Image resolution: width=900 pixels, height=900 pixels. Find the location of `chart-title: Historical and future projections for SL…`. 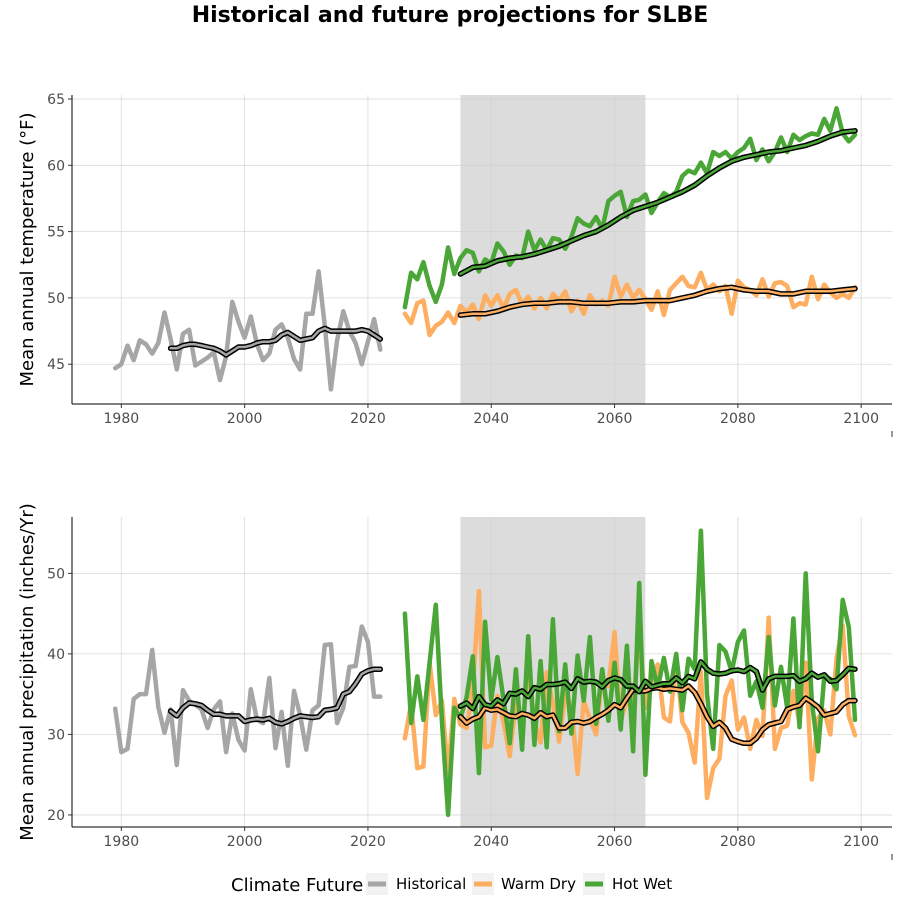

chart-title: Historical and future projections for SL… is located at coordinates (450, 15).